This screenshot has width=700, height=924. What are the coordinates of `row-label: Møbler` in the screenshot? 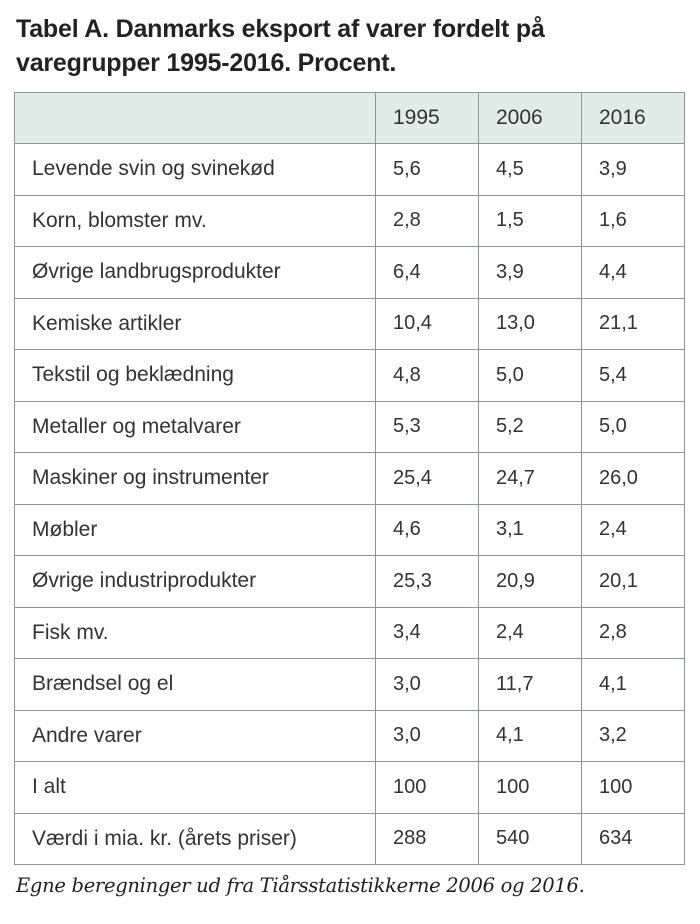 It's located at (195, 529).